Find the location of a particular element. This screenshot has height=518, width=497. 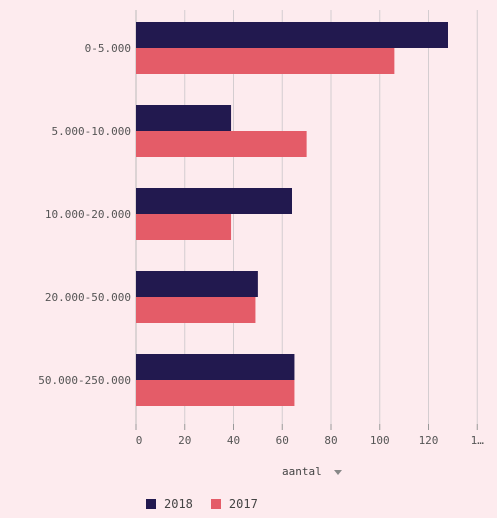

x-tick-label: 0 is located at coordinates (139, 440).